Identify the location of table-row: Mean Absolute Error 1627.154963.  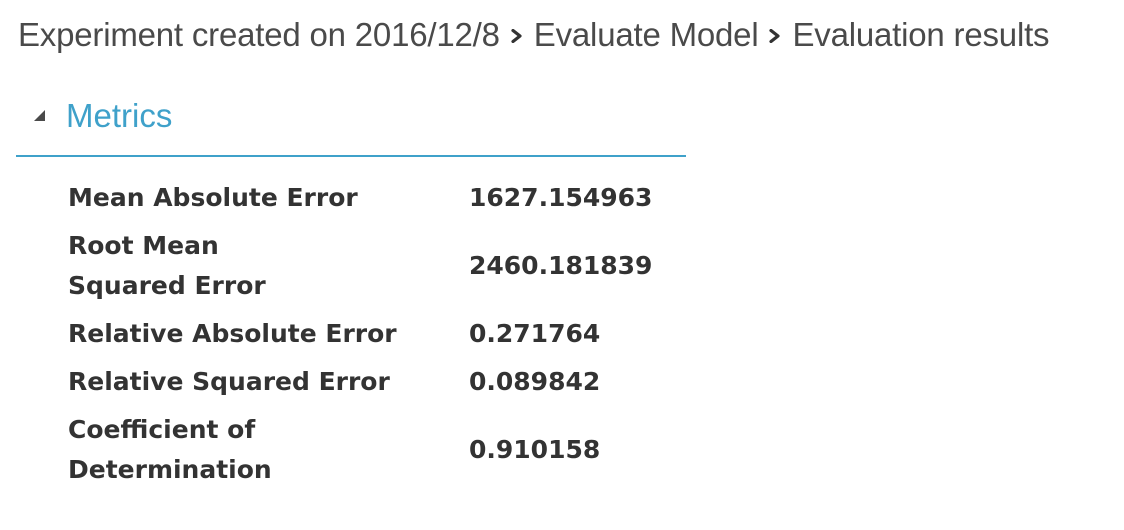
(393, 198).